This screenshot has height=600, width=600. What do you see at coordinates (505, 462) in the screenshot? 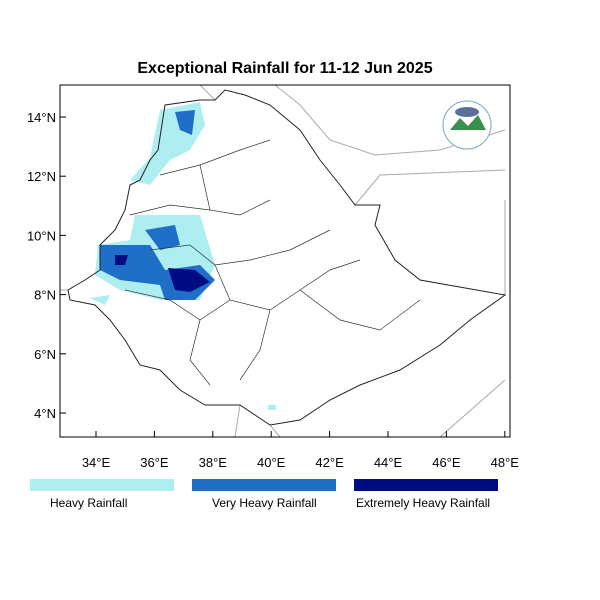
I see `x-tick-label: 48°E` at bounding box center [505, 462].